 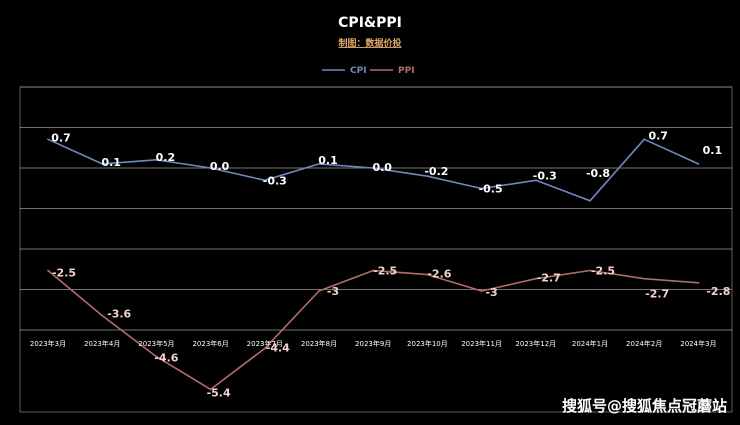 I want to click on ppi-data-label: -2.8, so click(x=718, y=291).